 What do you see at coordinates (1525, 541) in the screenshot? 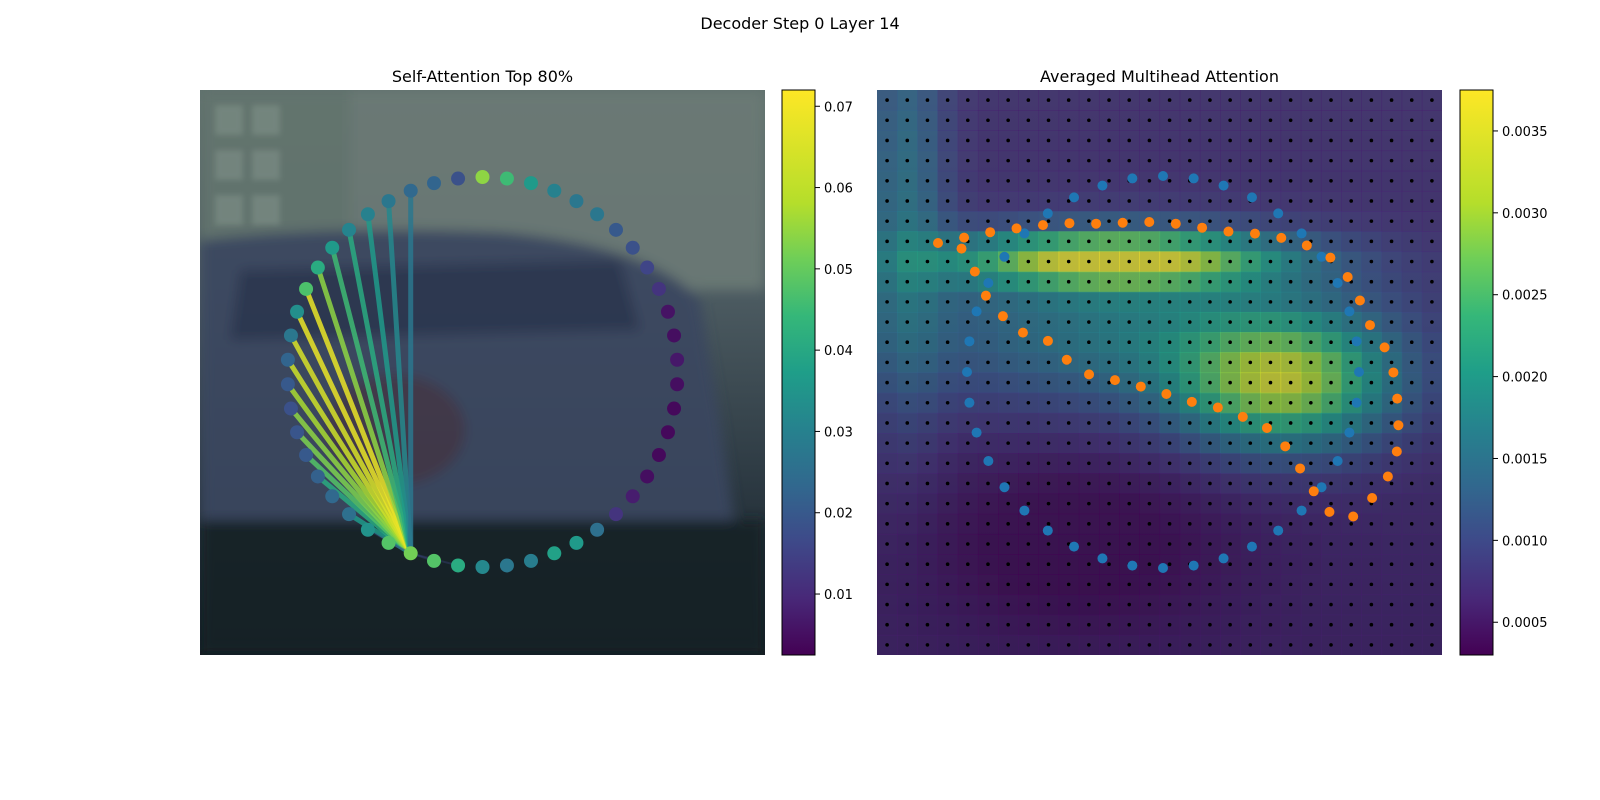
I see `colorbar-tick-label: 0.0010` at bounding box center [1525, 541].